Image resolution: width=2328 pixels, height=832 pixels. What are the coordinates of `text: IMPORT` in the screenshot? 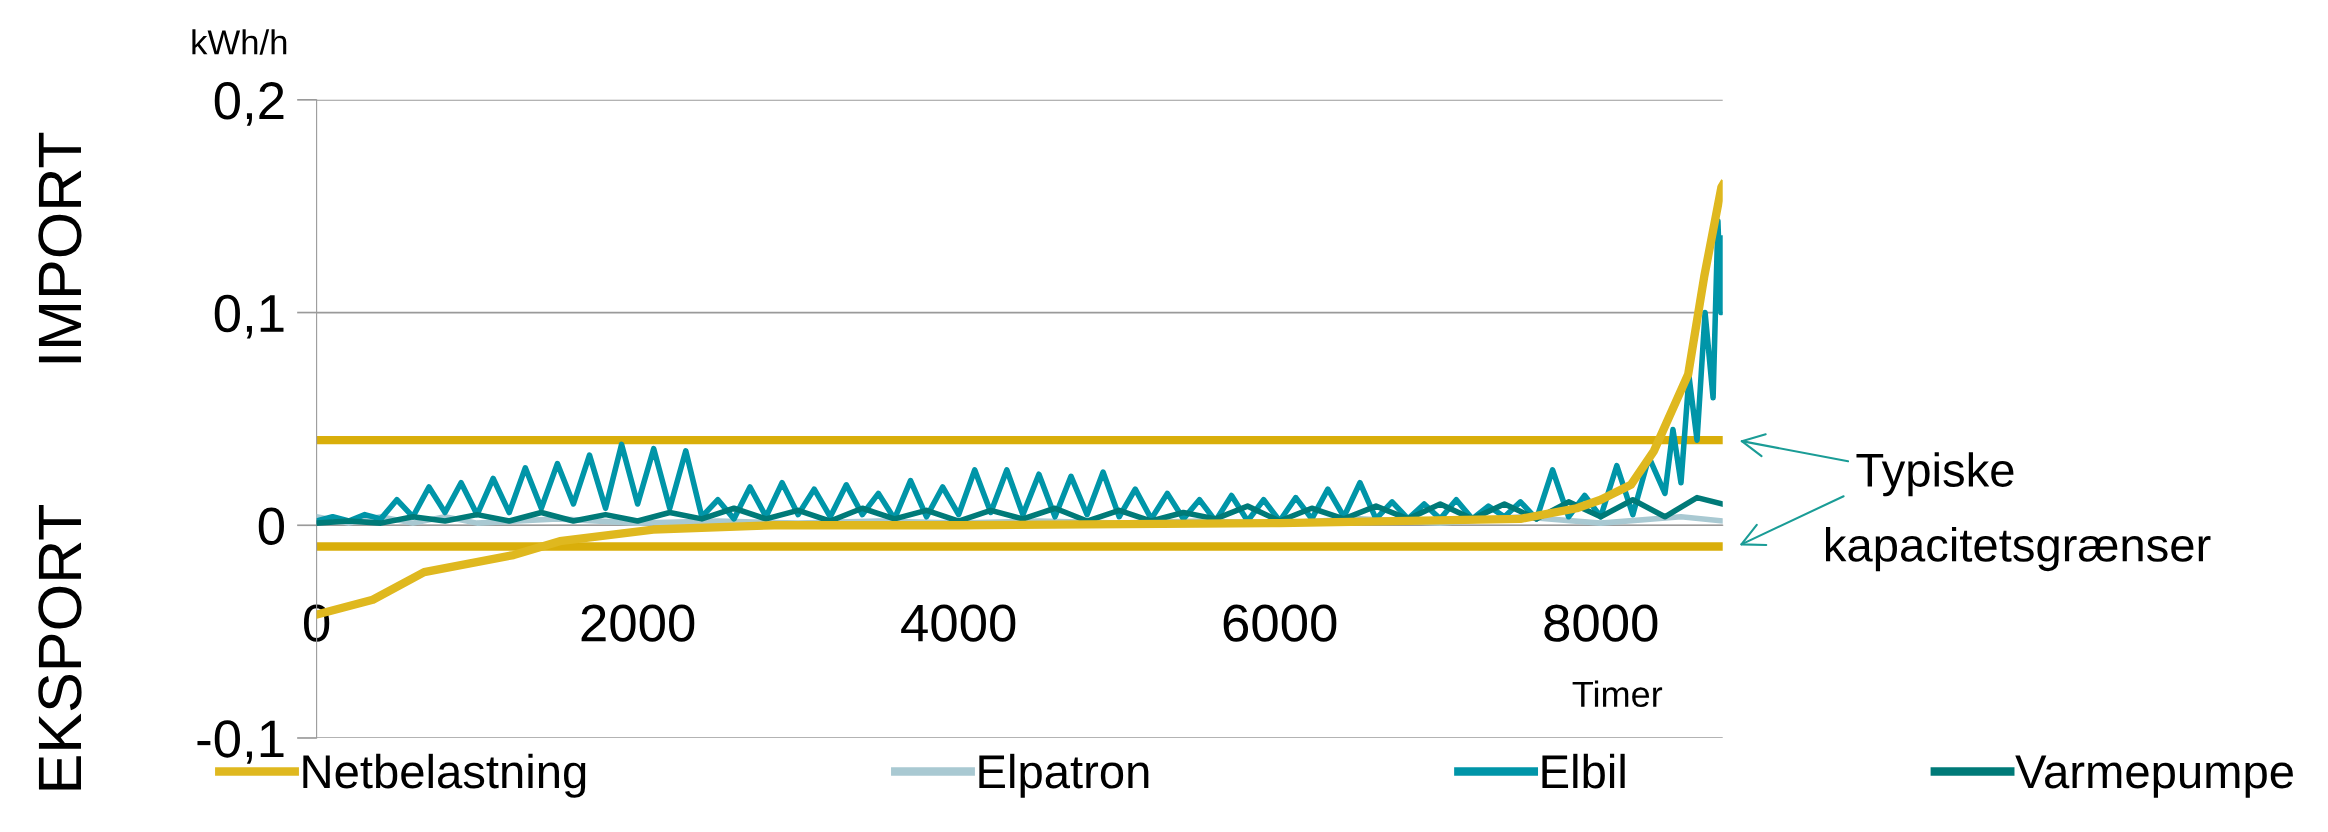 It's located at (60, 247).